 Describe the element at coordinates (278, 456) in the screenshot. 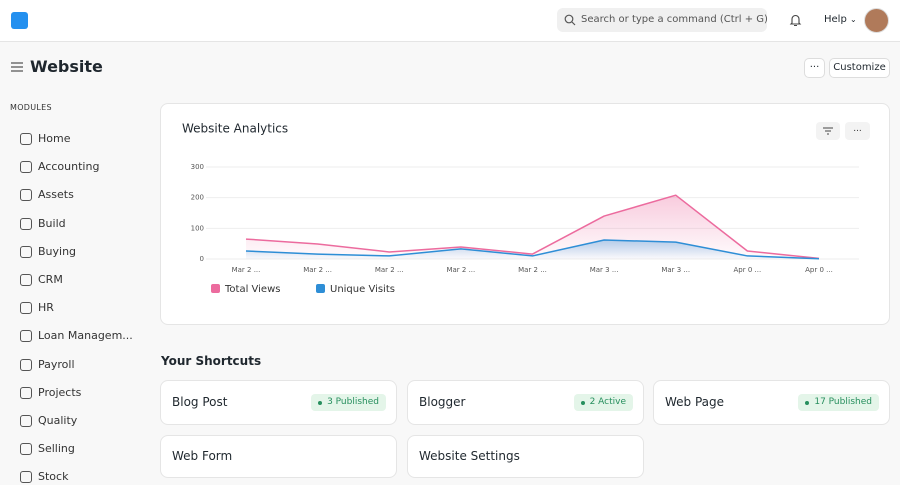

I see `shortcut-card: Web Form` at that location.